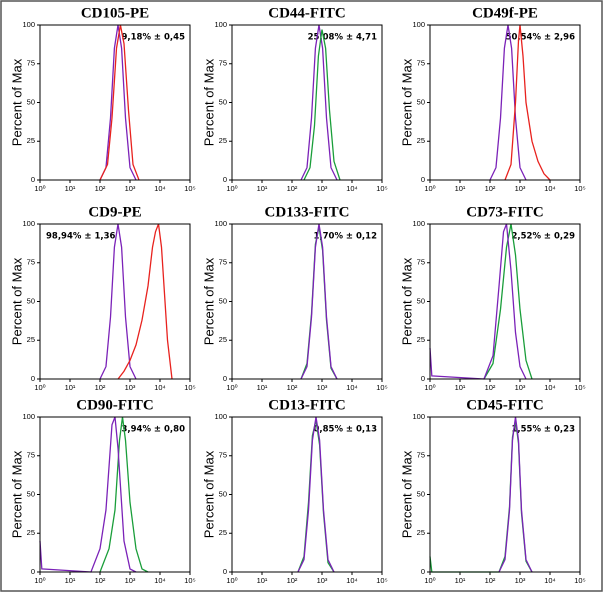  What do you see at coordinates (115, 13) in the screenshot?
I see `panel-title: CD105-PE` at bounding box center [115, 13].